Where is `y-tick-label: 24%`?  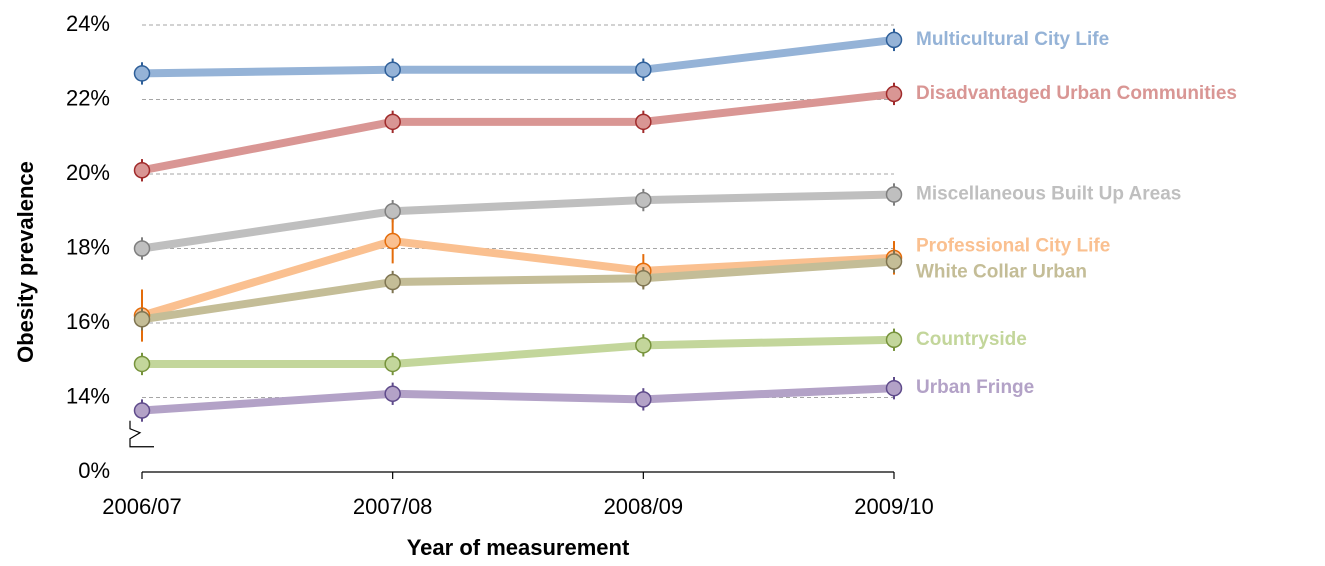
y-tick-label: 24% is located at coordinates (88, 23).